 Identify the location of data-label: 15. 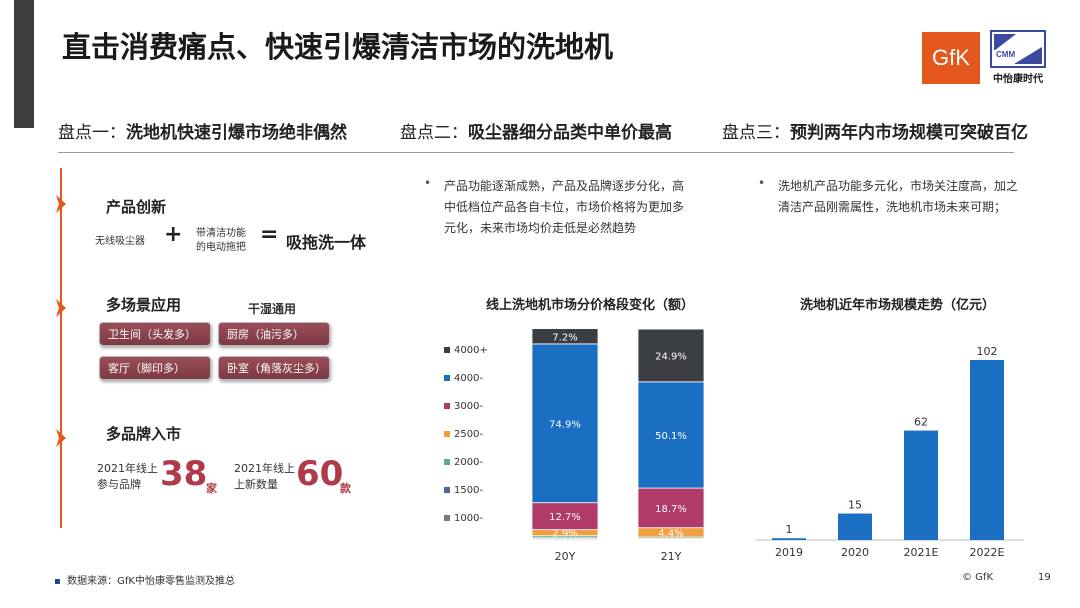
(855, 505).